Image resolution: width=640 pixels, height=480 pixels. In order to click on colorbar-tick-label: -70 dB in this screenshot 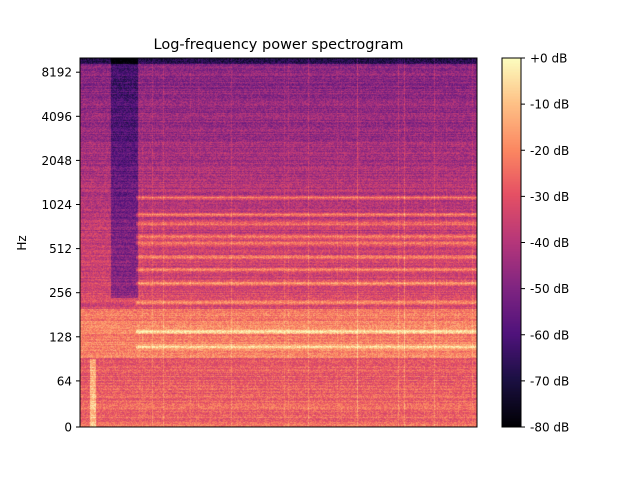, I will do `click(549, 381)`.